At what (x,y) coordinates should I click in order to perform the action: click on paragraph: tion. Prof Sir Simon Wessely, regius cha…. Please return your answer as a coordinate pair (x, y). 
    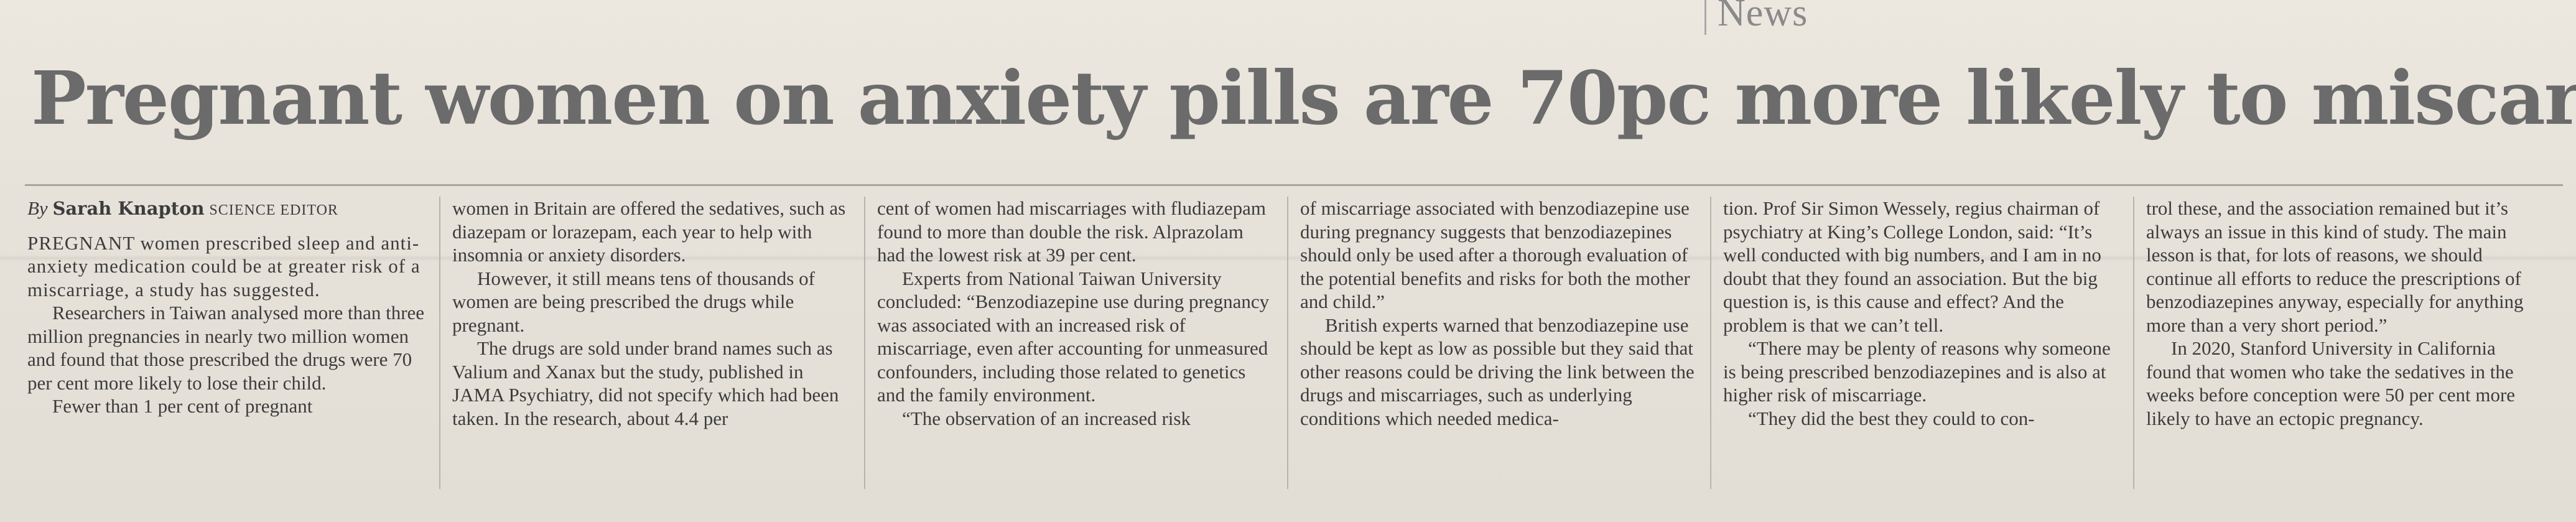
    Looking at the image, I should click on (1912, 266).